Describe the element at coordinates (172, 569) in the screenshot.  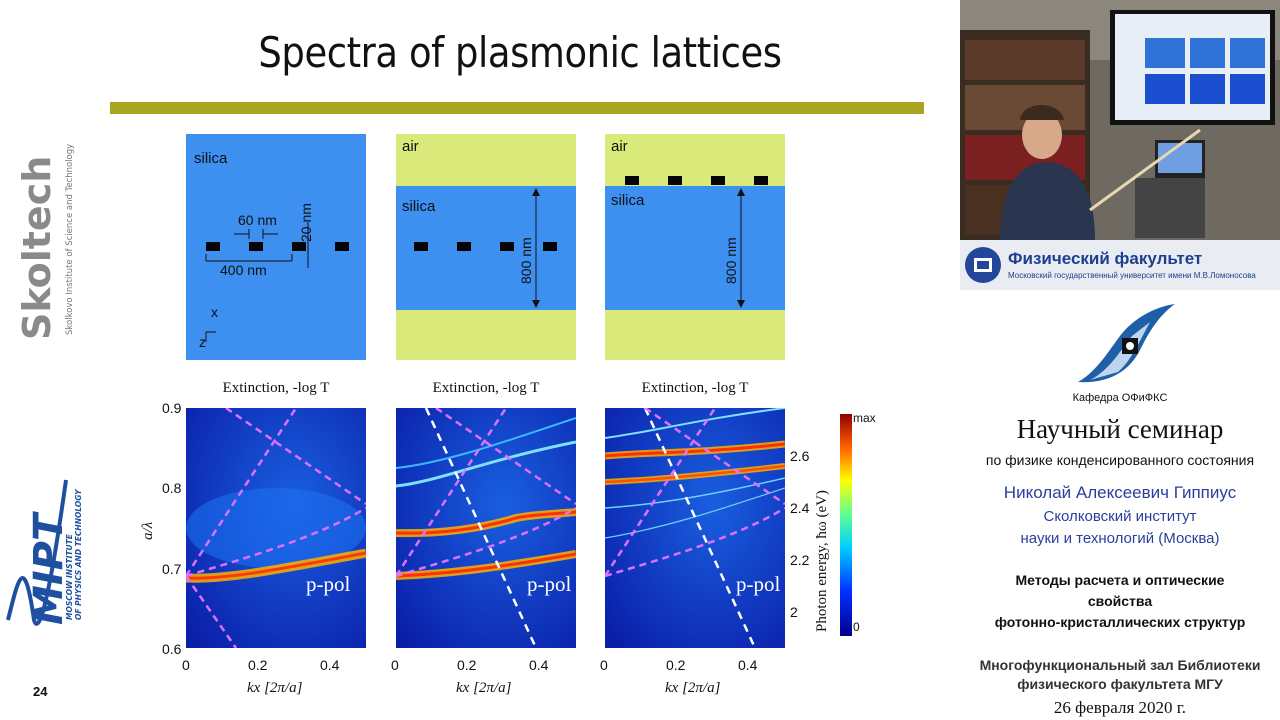
I see `y-tick: 0.7` at that location.